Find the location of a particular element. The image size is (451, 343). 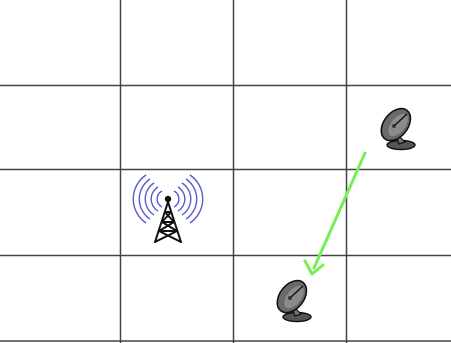

cell-r0-c3 is located at coordinates (399, 42).